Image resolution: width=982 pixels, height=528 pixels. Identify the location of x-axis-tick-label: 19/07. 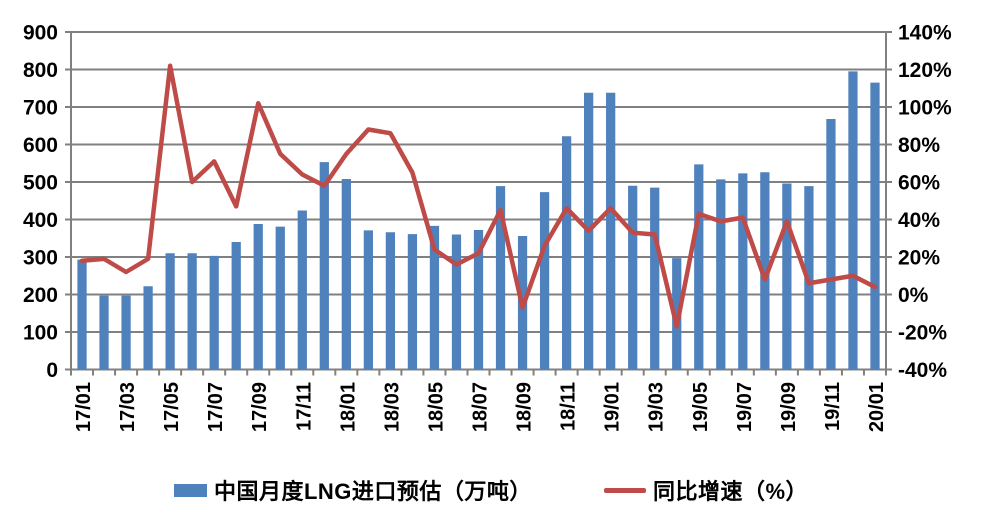
(745, 407).